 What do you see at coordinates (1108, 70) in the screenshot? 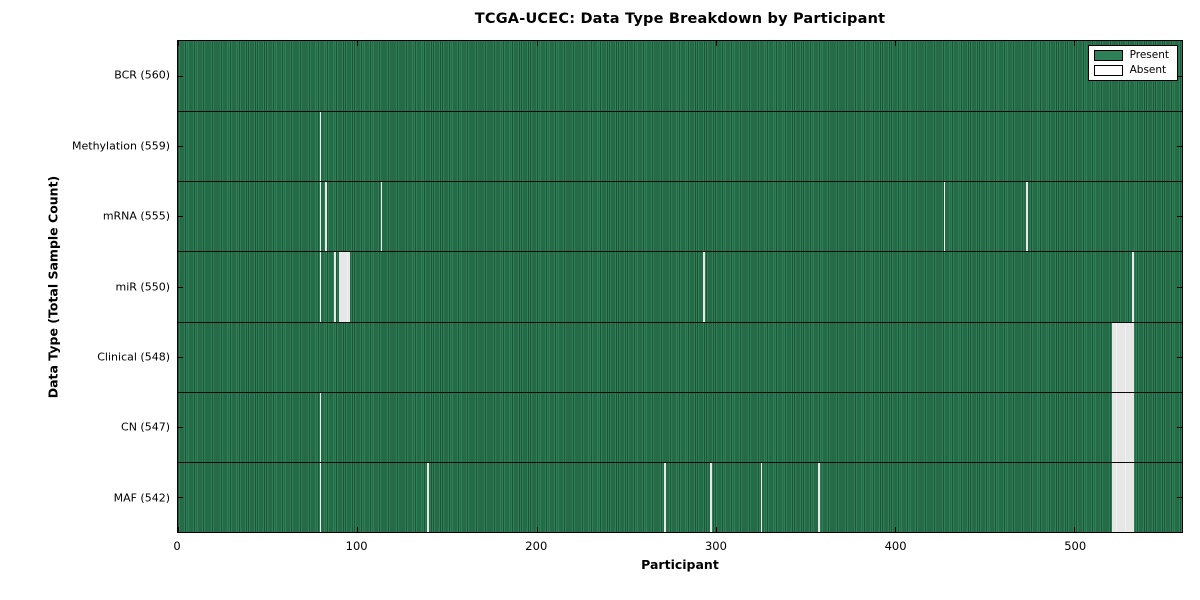
I see `absent-swatch-icon` at bounding box center [1108, 70].